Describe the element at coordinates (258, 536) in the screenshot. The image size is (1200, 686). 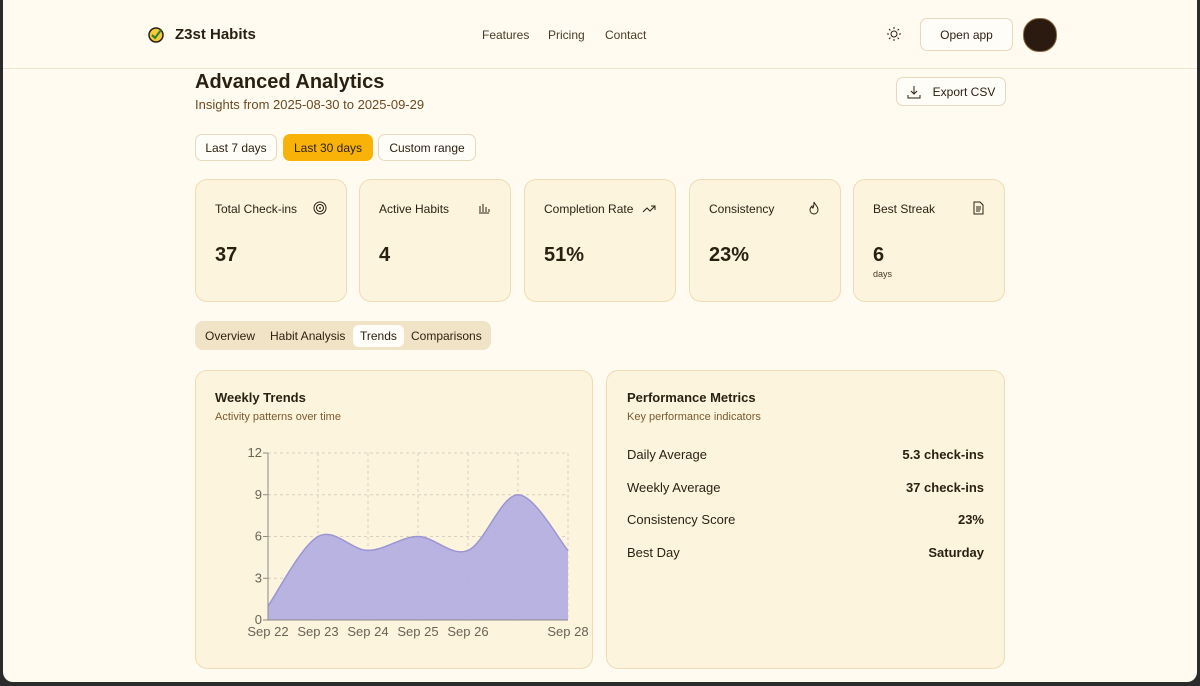
I see `y-tick-label: 6` at that location.